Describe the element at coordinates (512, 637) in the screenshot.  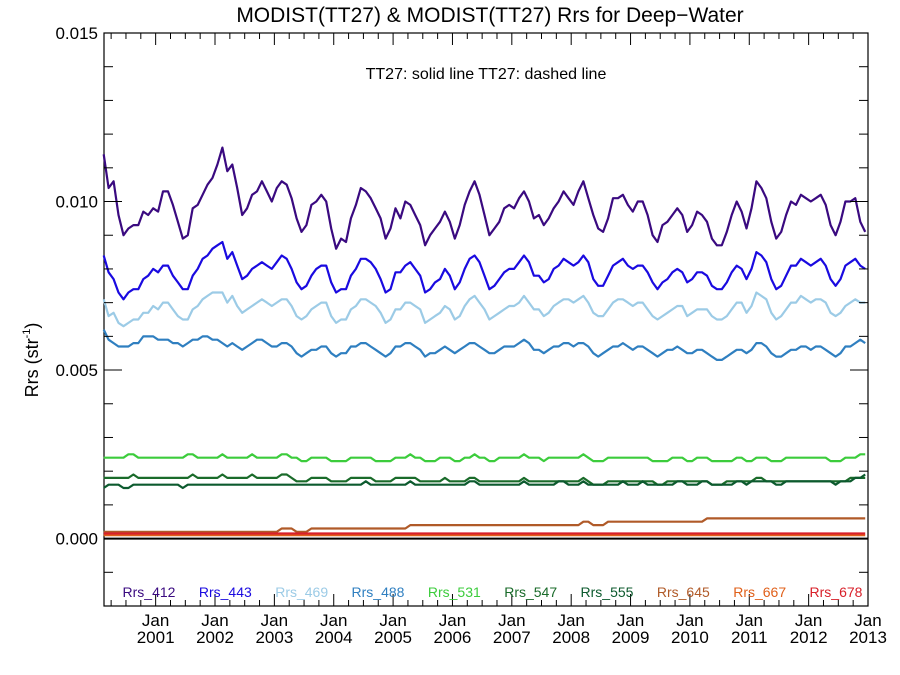
I see `x-tick-label: 2007` at that location.